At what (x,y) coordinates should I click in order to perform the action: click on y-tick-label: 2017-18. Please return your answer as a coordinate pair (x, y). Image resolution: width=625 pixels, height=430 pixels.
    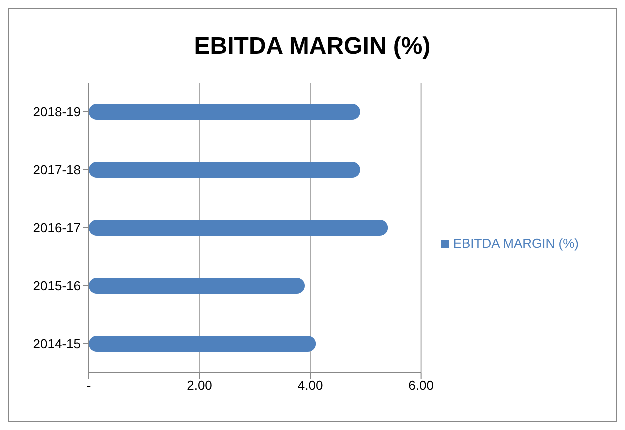
    Looking at the image, I should click on (57, 170).